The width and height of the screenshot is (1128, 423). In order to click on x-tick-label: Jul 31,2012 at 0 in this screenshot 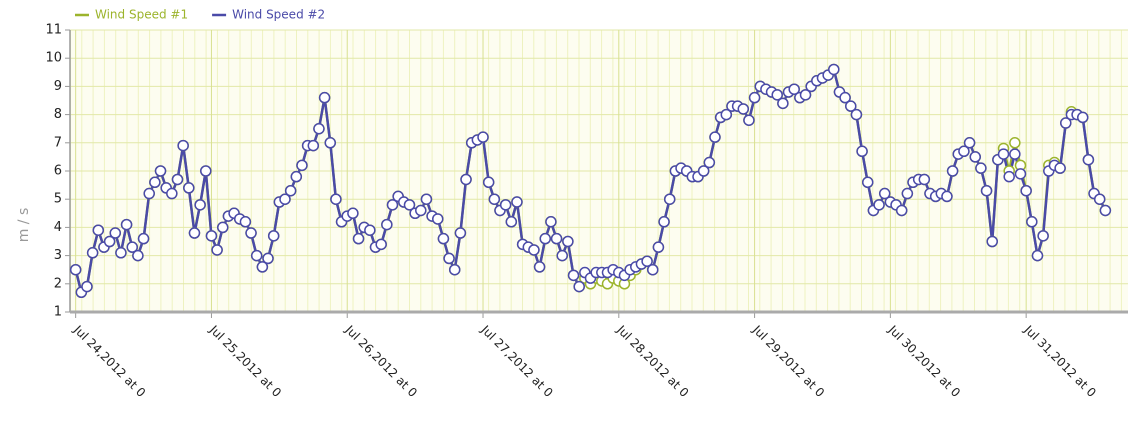, I will do `click(1060, 361)`.